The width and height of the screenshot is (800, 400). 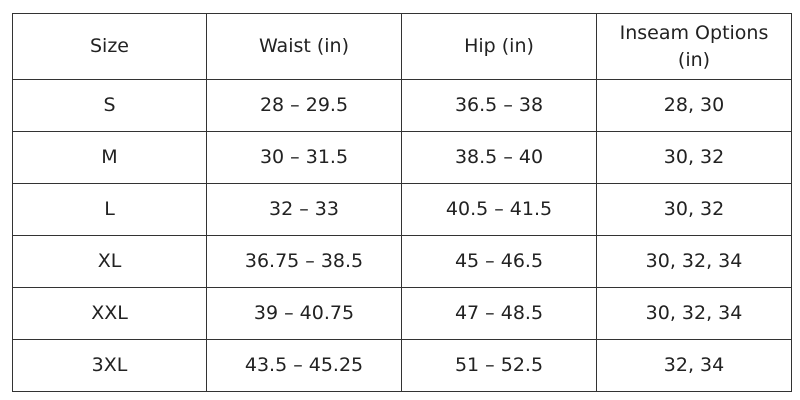 I want to click on table-cell: 45 – 46.5, so click(x=499, y=261).